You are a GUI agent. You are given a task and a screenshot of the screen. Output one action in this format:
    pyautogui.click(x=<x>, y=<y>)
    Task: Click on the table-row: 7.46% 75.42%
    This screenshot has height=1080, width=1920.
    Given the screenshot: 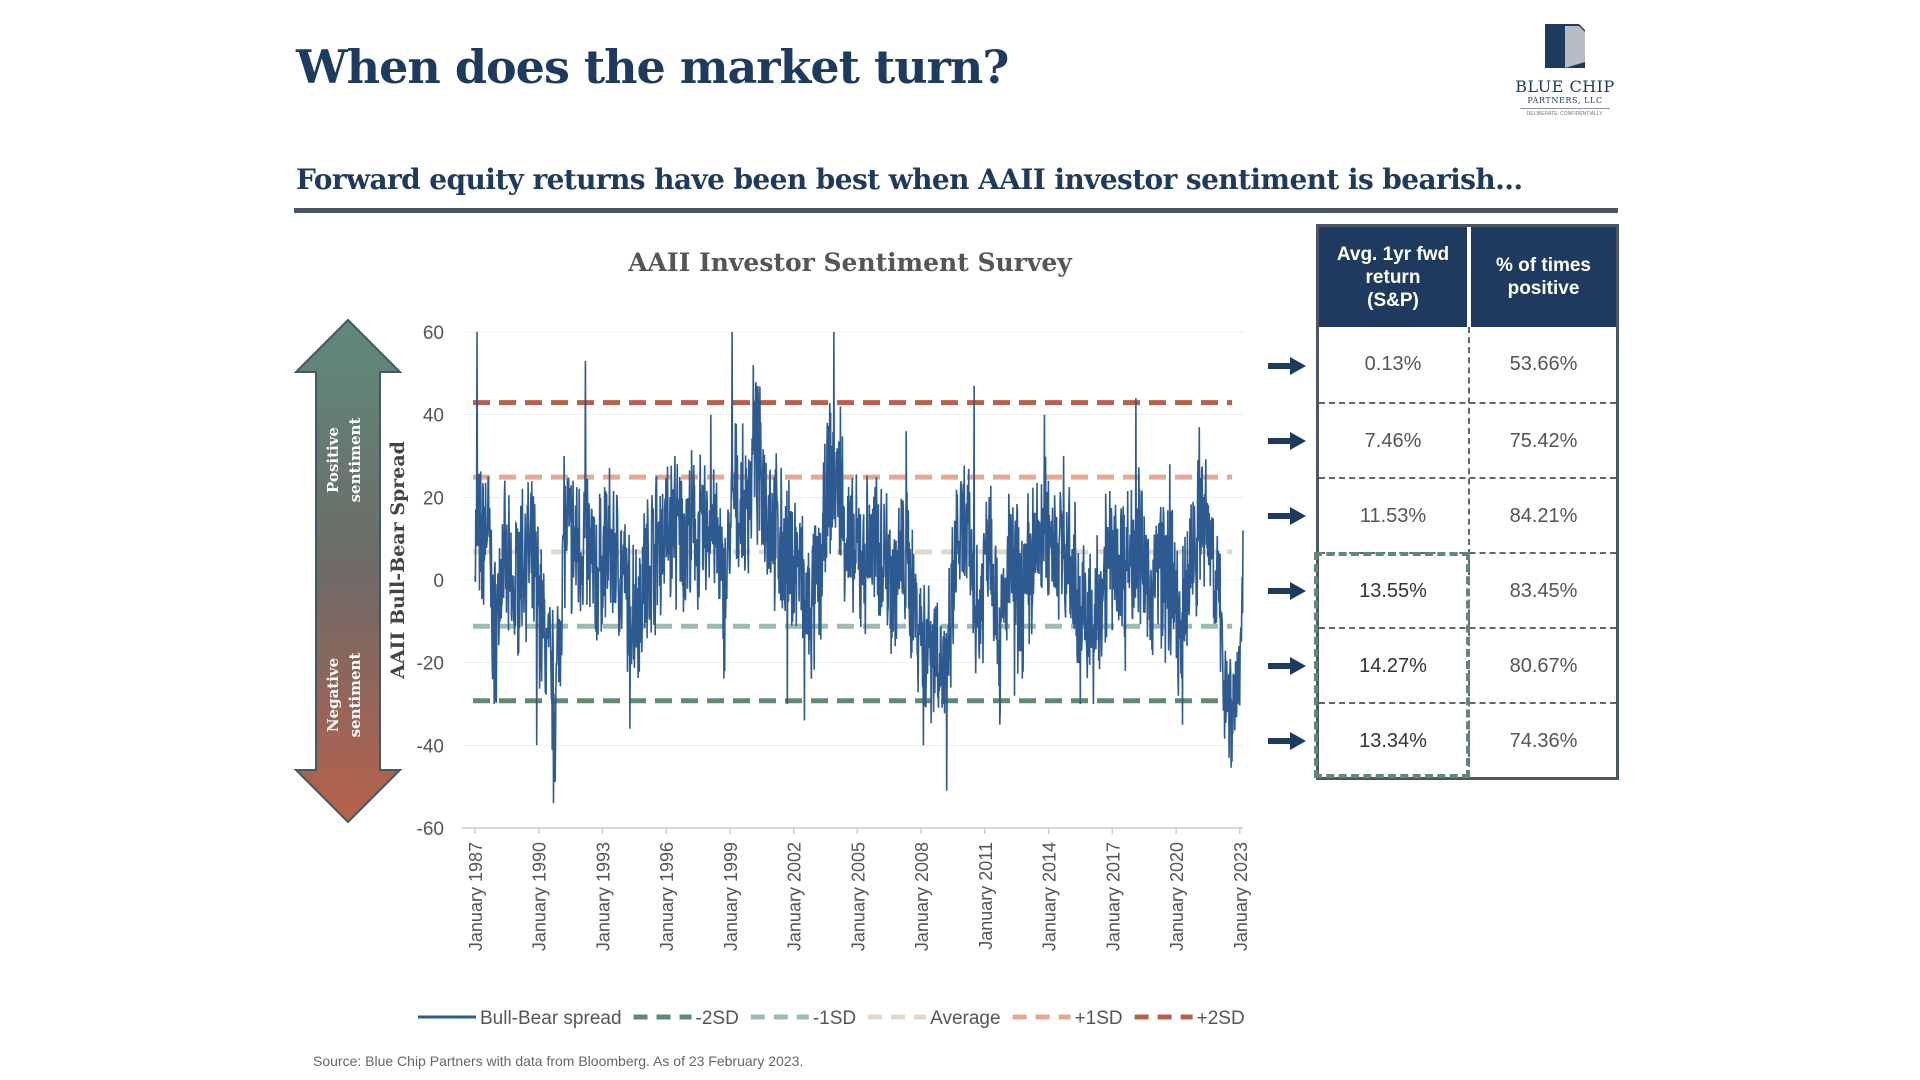 What is the action you would take?
    pyautogui.click(x=1467, y=440)
    